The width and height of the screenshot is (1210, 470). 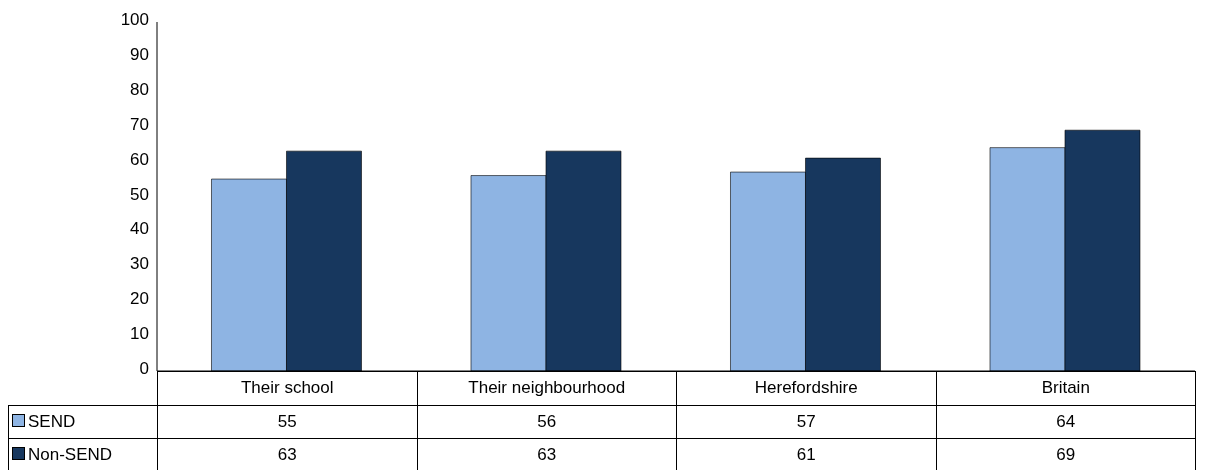 What do you see at coordinates (70, 454) in the screenshot?
I see `legend-label: Non-SEND` at bounding box center [70, 454].